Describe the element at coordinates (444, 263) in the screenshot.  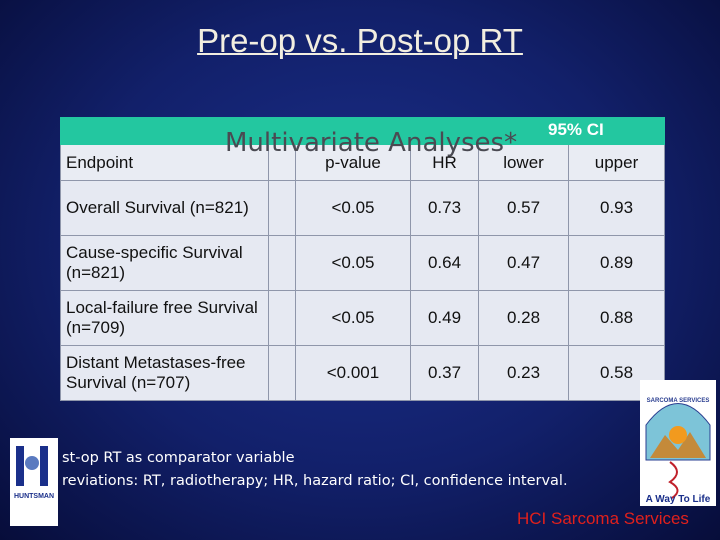
I see `value-cell: 0.64` at that location.